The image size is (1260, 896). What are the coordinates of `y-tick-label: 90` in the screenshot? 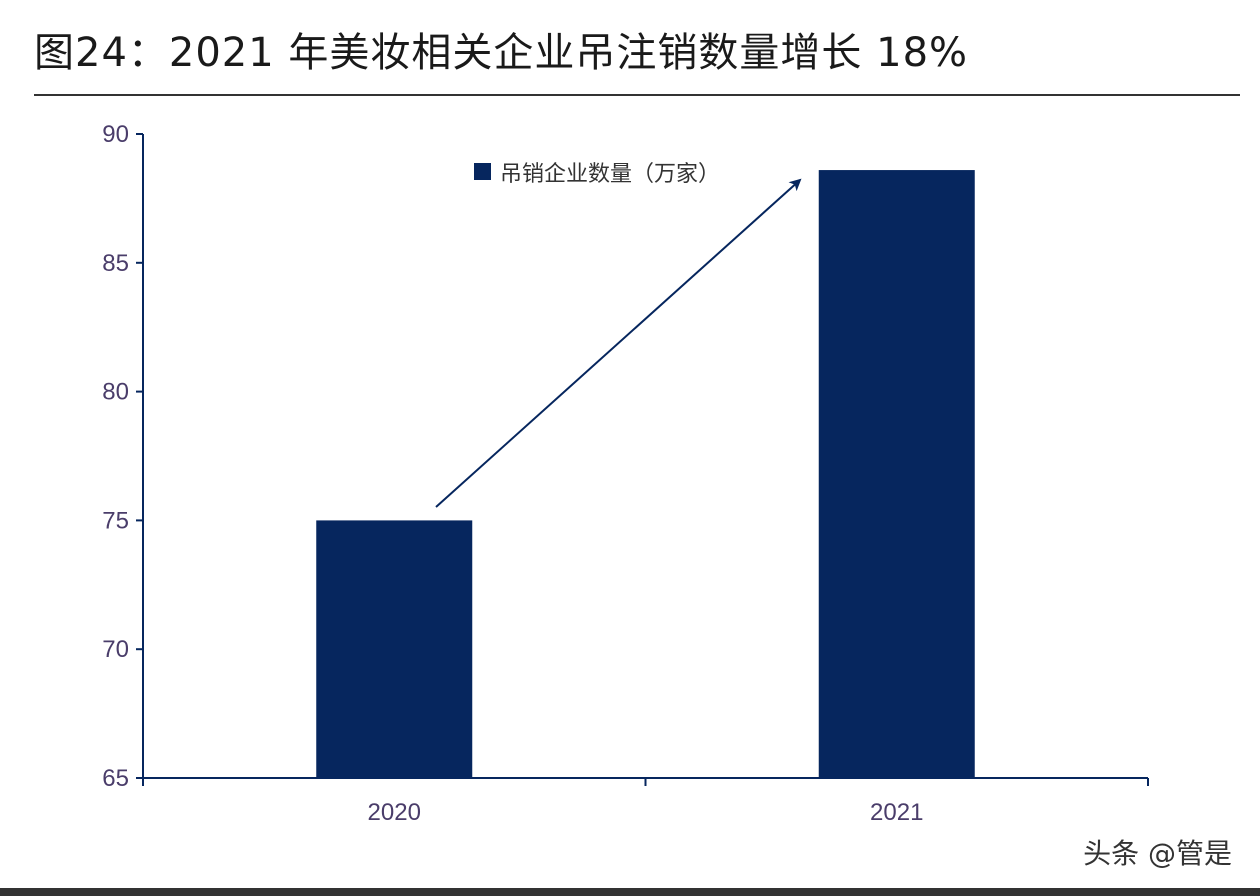 It's located at (115, 134).